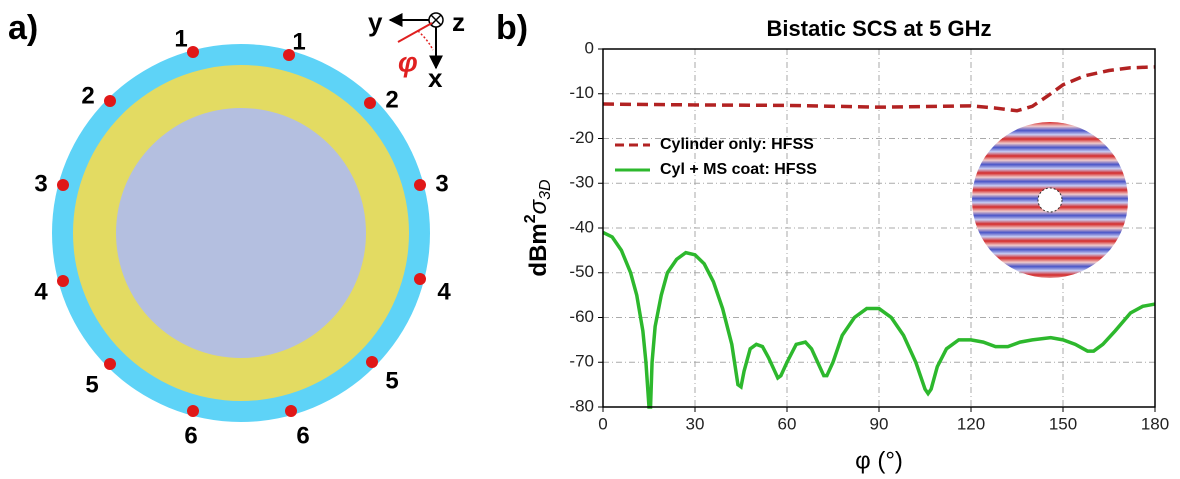 The height and width of the screenshot is (479, 1180). I want to click on legend-label: Cylinder only: HFSS, so click(737, 144).